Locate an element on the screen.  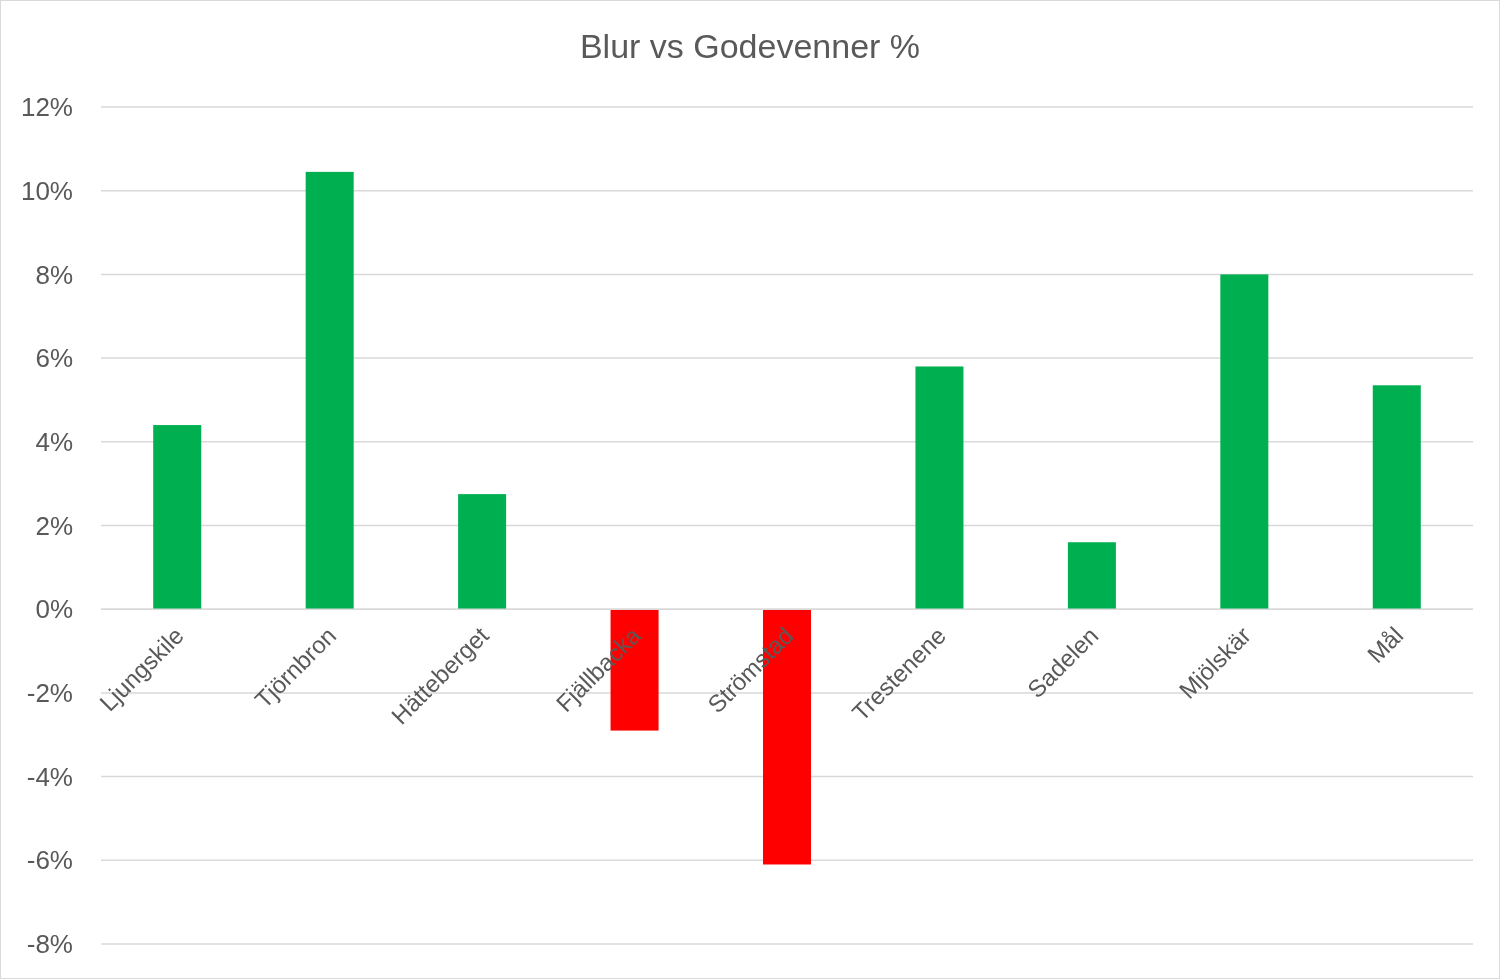
y-tick-label: -6% is located at coordinates (49, 860).